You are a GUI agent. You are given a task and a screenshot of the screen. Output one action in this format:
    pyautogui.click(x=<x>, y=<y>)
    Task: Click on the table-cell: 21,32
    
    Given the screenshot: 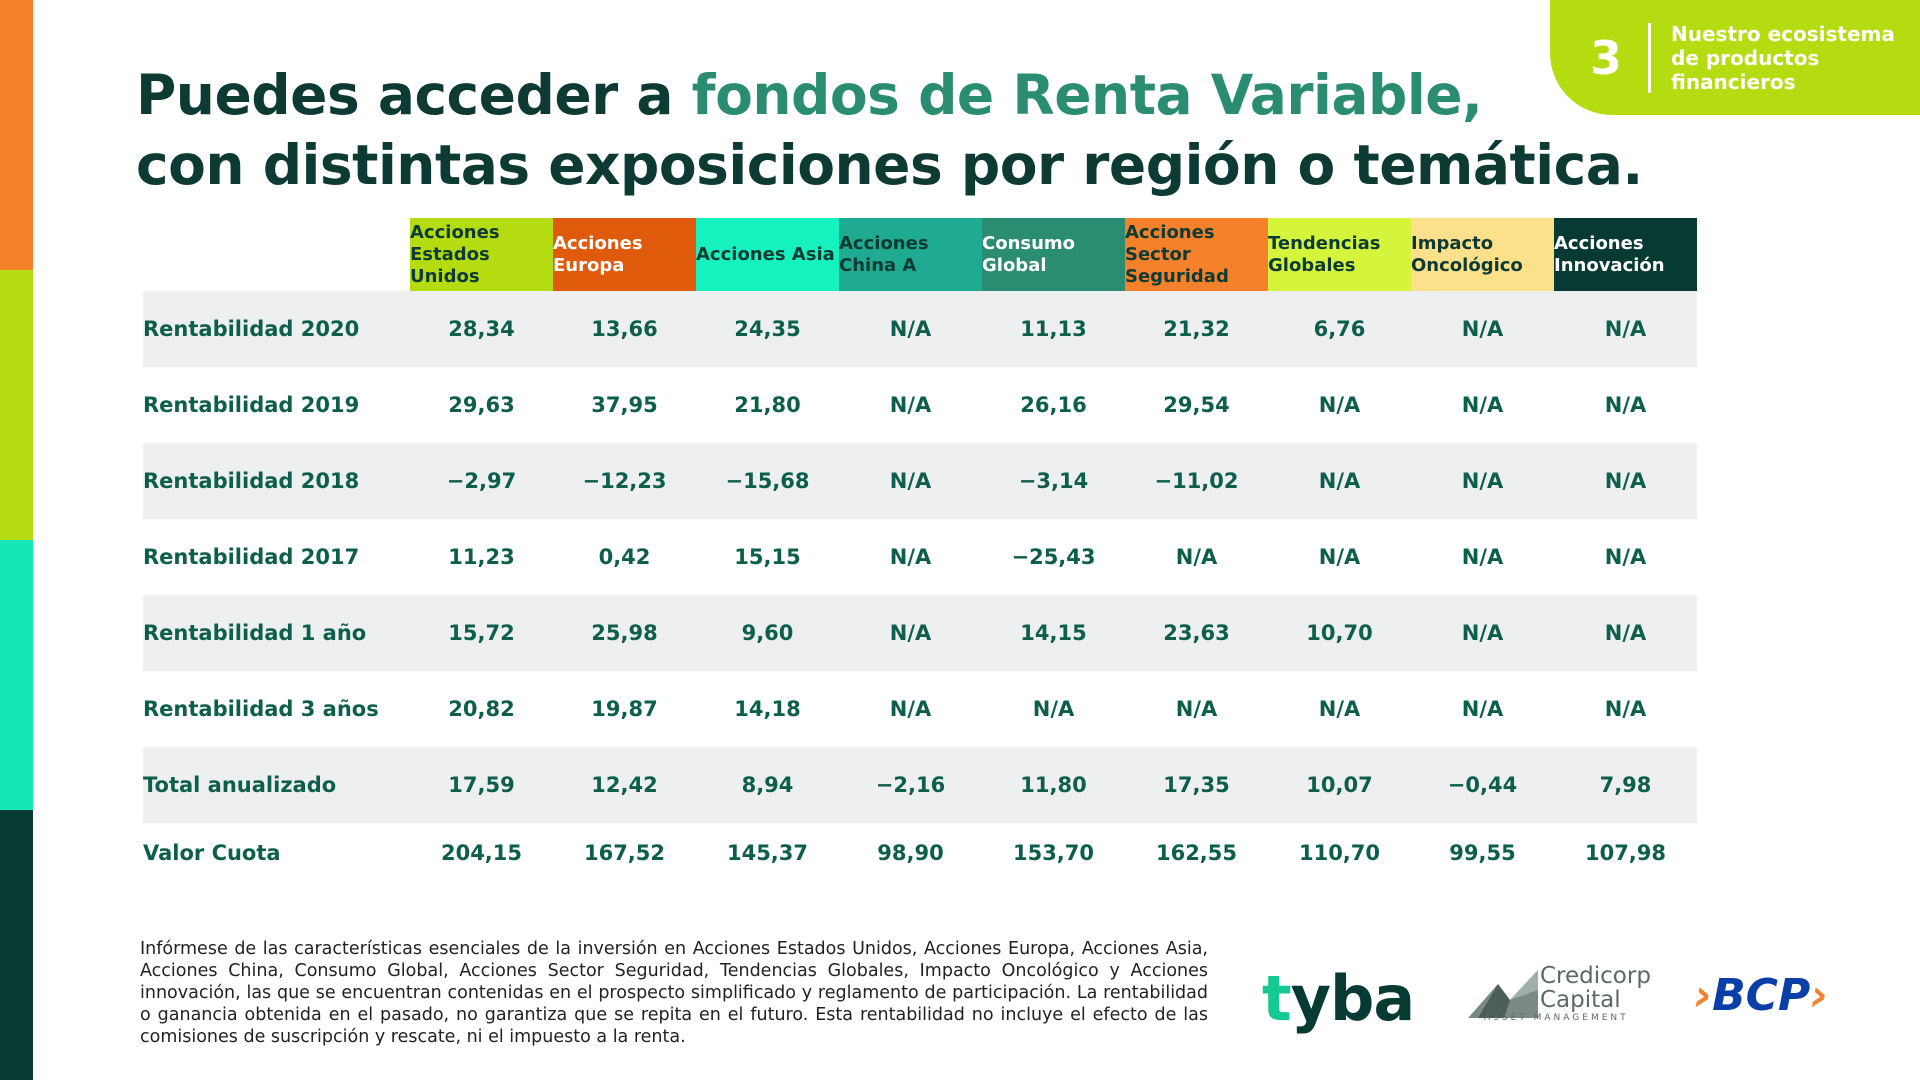 What is the action you would take?
    pyautogui.click(x=1196, y=329)
    